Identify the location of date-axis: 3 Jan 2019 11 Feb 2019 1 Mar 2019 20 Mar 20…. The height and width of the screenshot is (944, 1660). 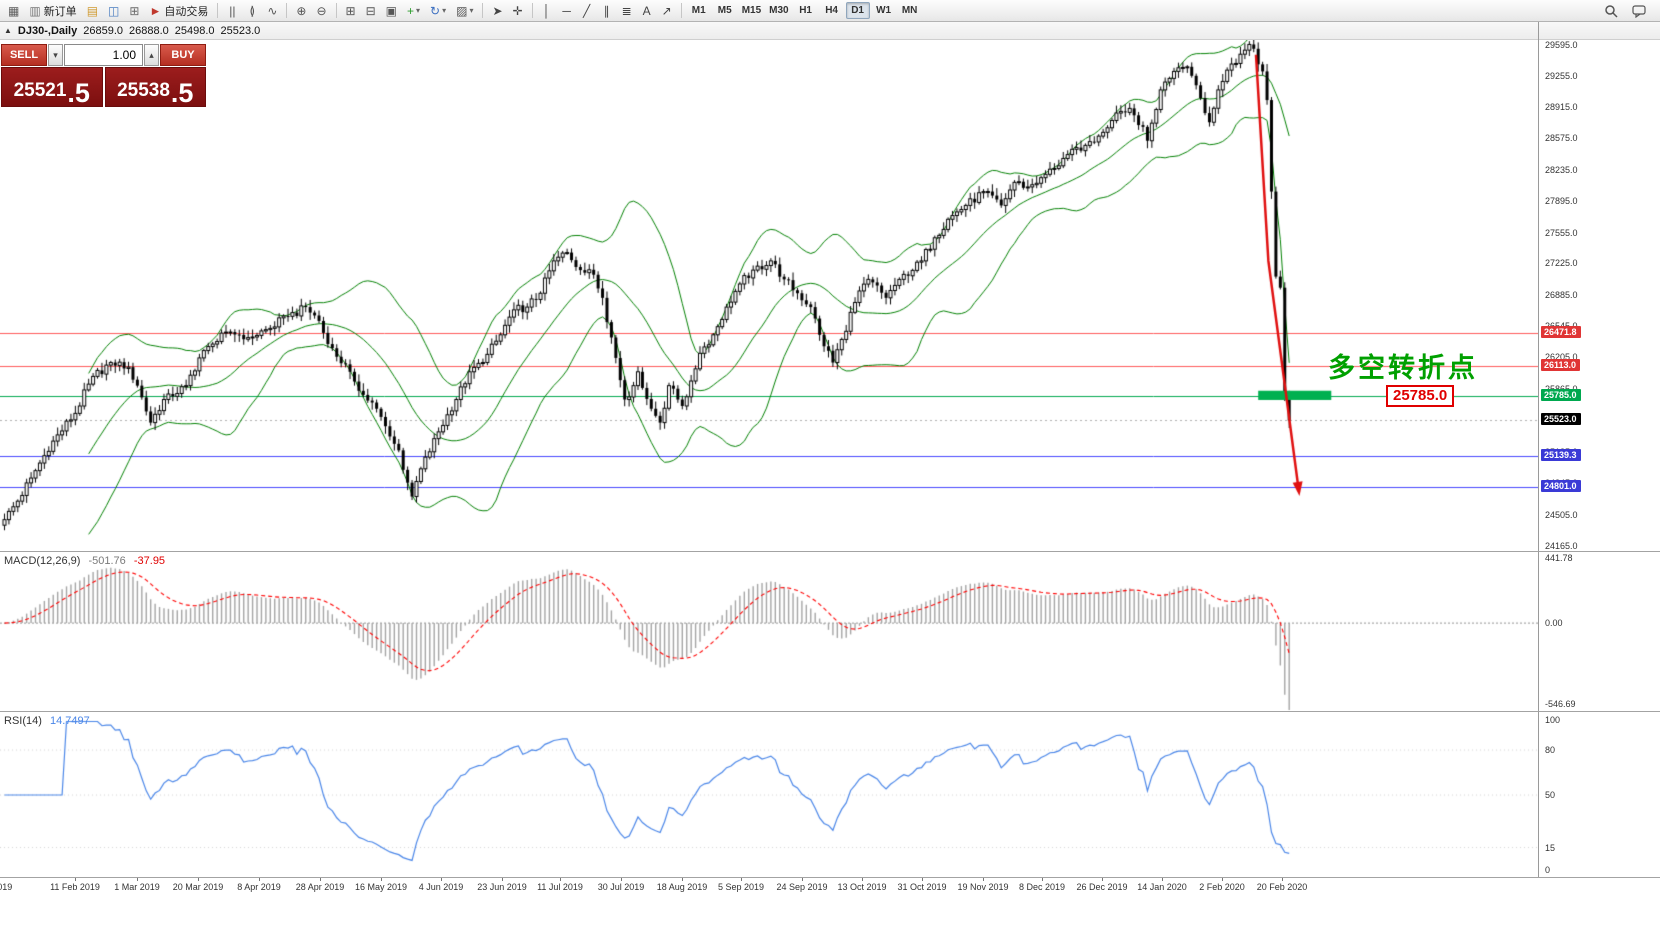
(830, 911).